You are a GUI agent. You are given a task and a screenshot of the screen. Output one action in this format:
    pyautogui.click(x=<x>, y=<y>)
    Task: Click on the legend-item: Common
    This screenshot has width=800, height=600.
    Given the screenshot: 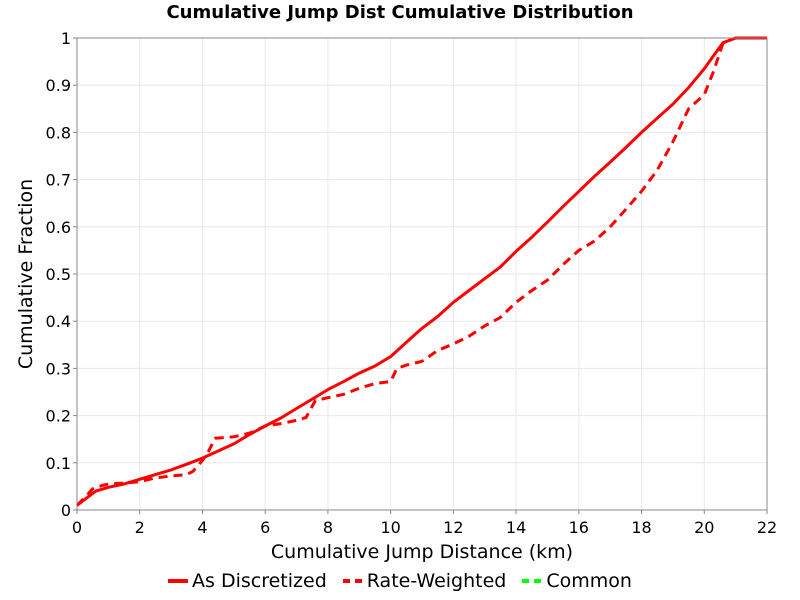 What is the action you would take?
    pyautogui.click(x=577, y=581)
    